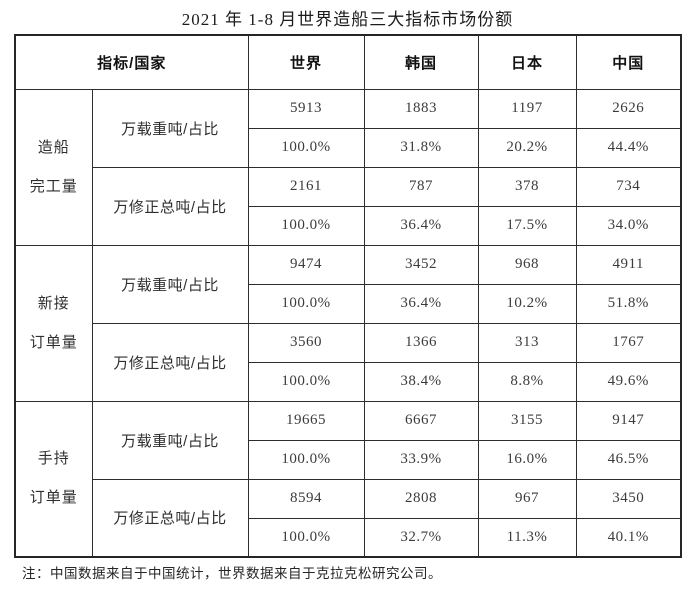  What do you see at coordinates (421, 264) in the screenshot?
I see `value-cell: 3452` at bounding box center [421, 264].